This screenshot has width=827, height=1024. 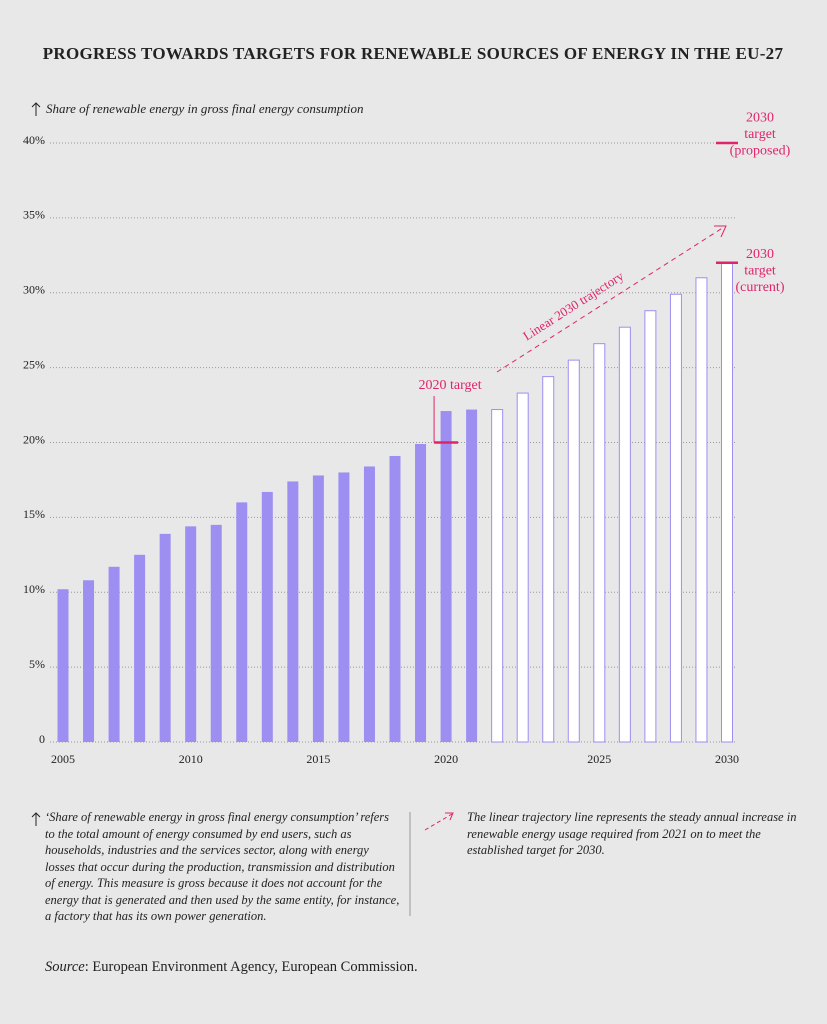 What do you see at coordinates (449, 816) in the screenshot?
I see `note-trajectory-icon-head` at bounding box center [449, 816].